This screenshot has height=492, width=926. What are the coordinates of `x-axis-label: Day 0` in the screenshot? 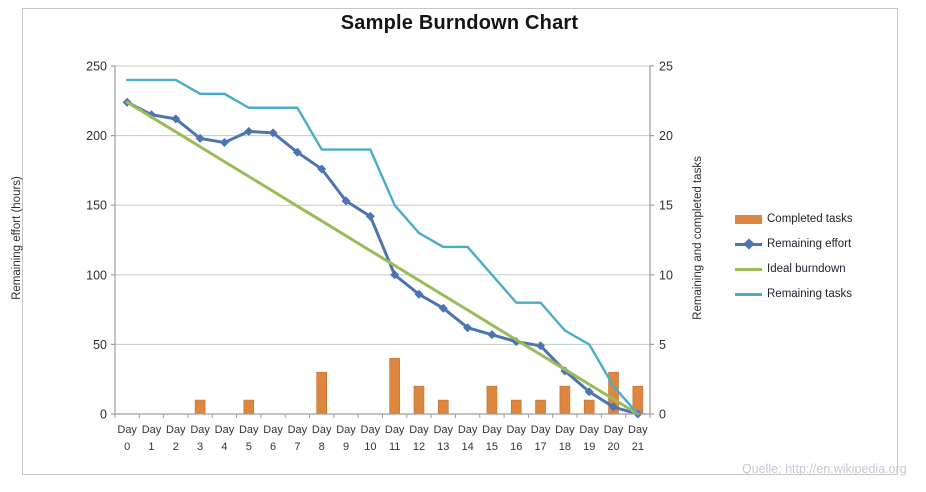 It's located at (127, 438).